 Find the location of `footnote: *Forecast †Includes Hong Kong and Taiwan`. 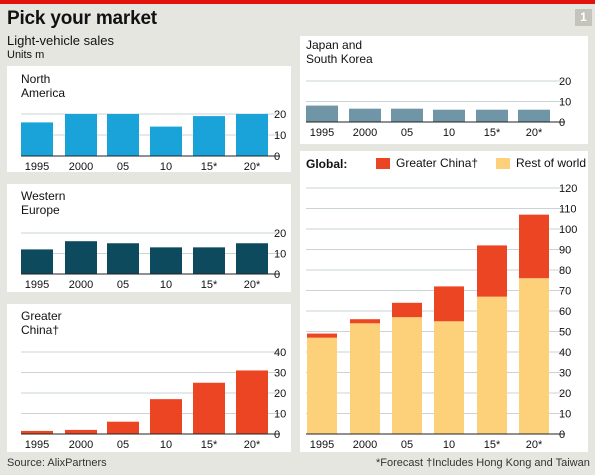

footnote: *Forecast †Includes Hong Kong and Taiwan is located at coordinates (483, 463).